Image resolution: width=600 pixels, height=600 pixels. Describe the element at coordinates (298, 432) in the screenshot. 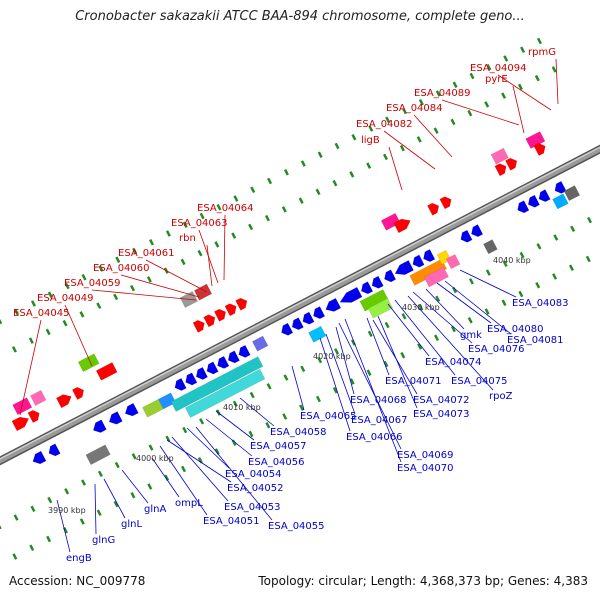

I see `reverse-gene-label: ESA_04058` at that location.